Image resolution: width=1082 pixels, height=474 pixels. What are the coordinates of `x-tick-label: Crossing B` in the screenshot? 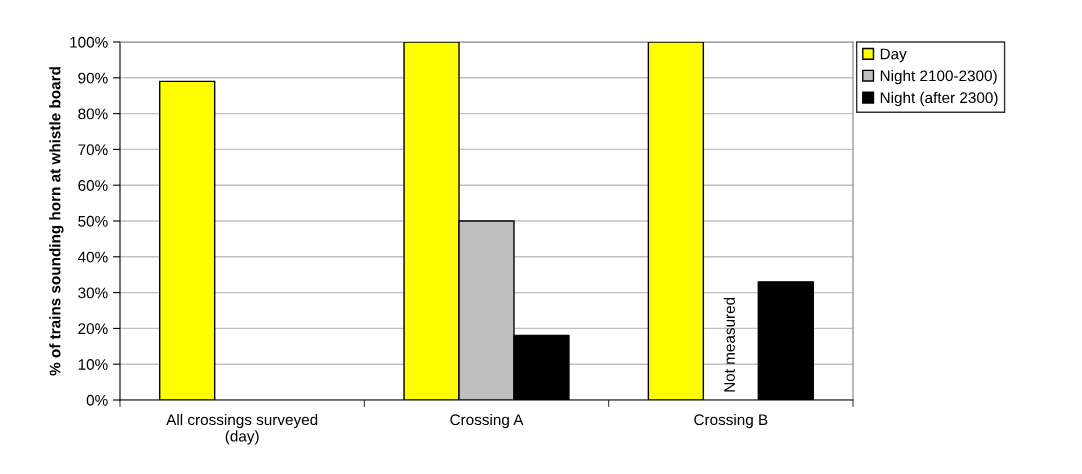 It's located at (731, 421).